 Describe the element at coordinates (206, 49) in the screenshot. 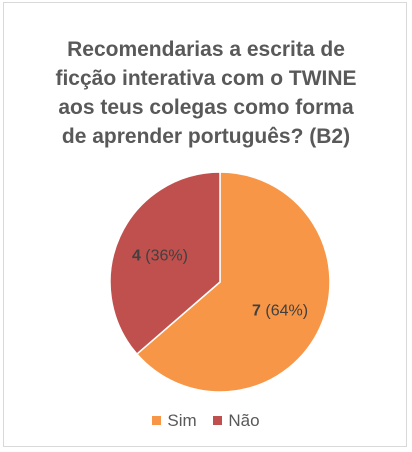

I see `chart-title-line: Recomendarias a escrita de` at that location.